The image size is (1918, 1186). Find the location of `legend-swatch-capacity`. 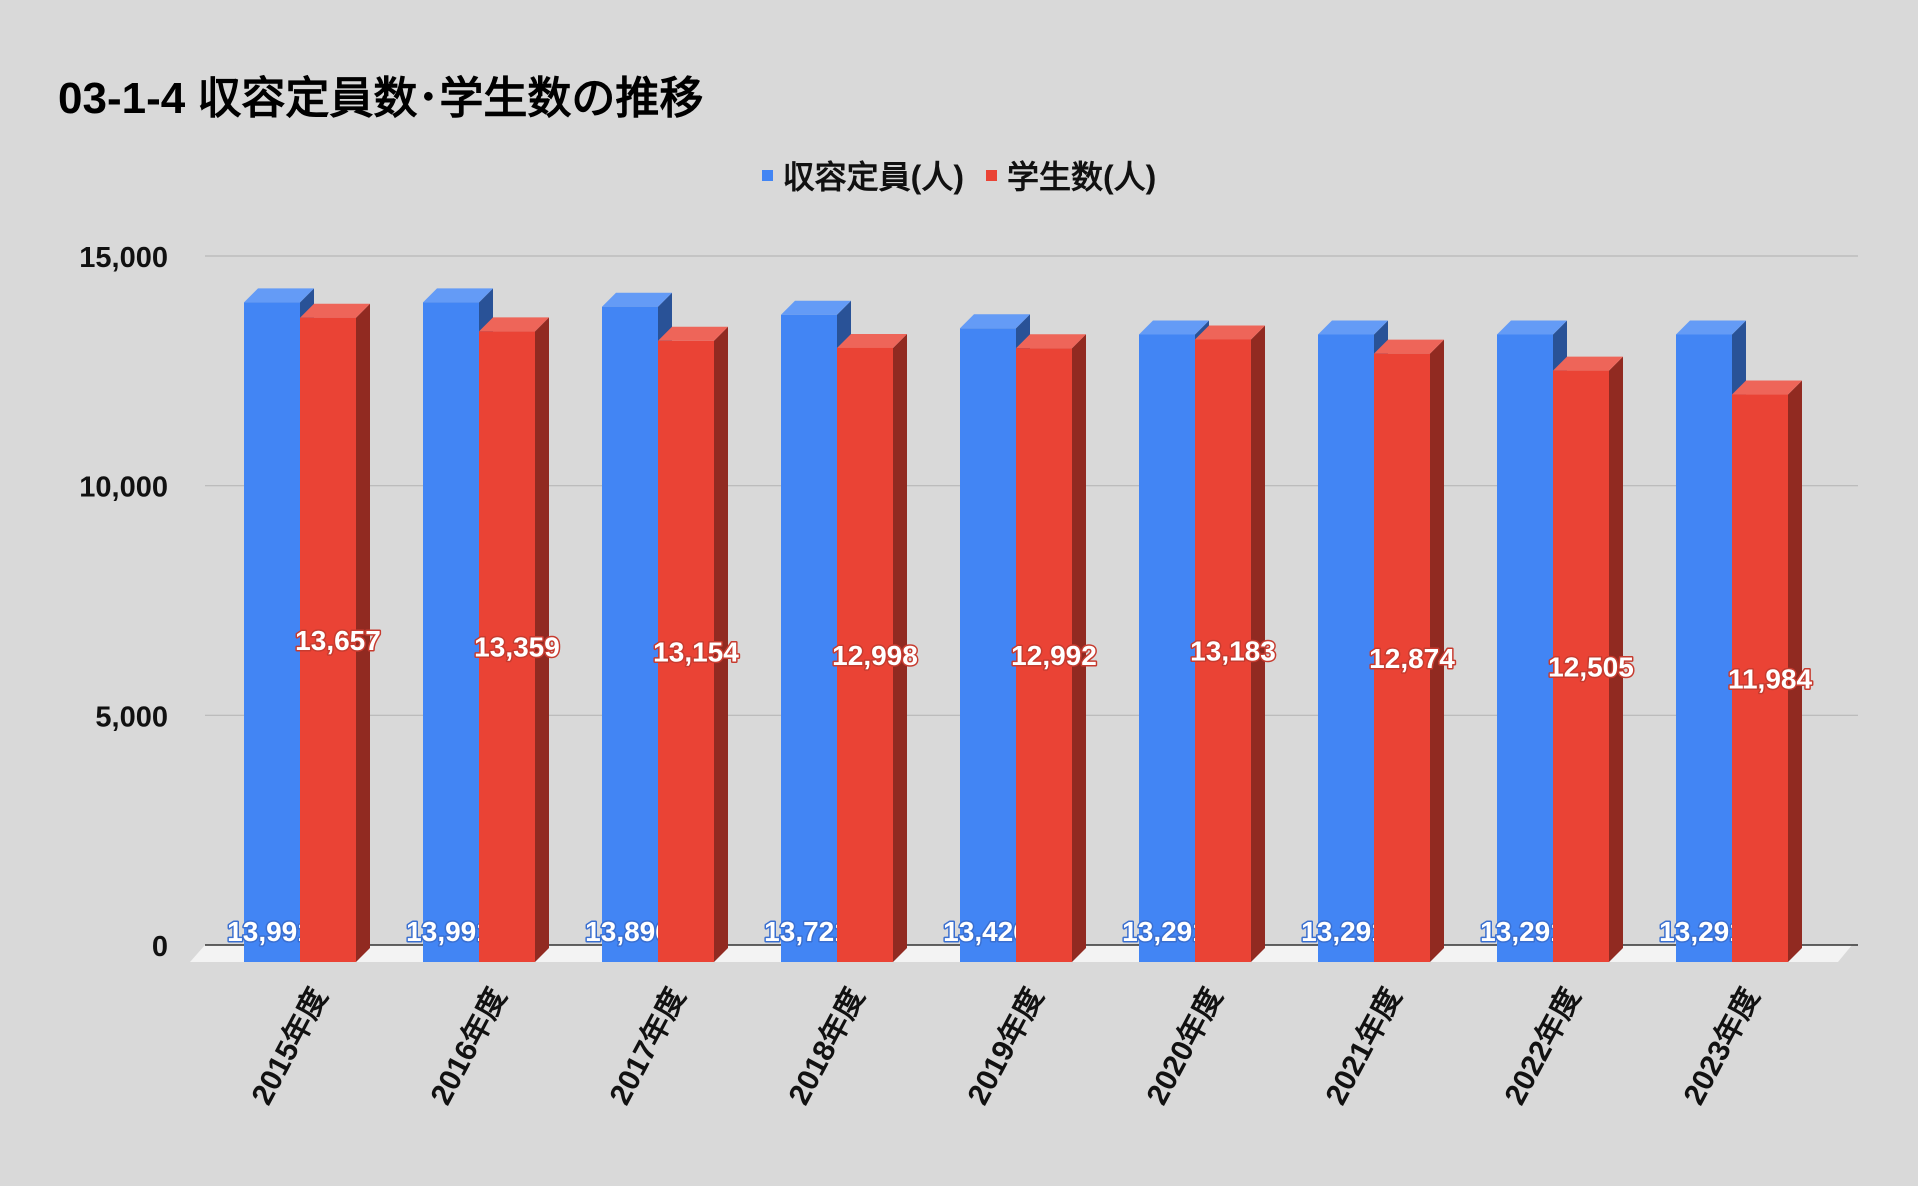

legend-swatch-capacity is located at coordinates (767, 175).